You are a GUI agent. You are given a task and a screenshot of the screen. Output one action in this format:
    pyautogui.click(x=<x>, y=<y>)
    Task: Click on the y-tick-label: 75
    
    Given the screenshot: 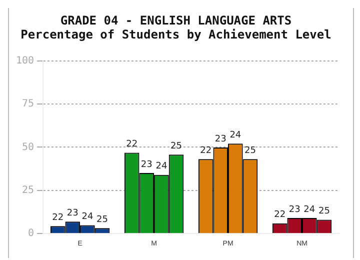 What is the action you would take?
    pyautogui.click(x=28, y=104)
    